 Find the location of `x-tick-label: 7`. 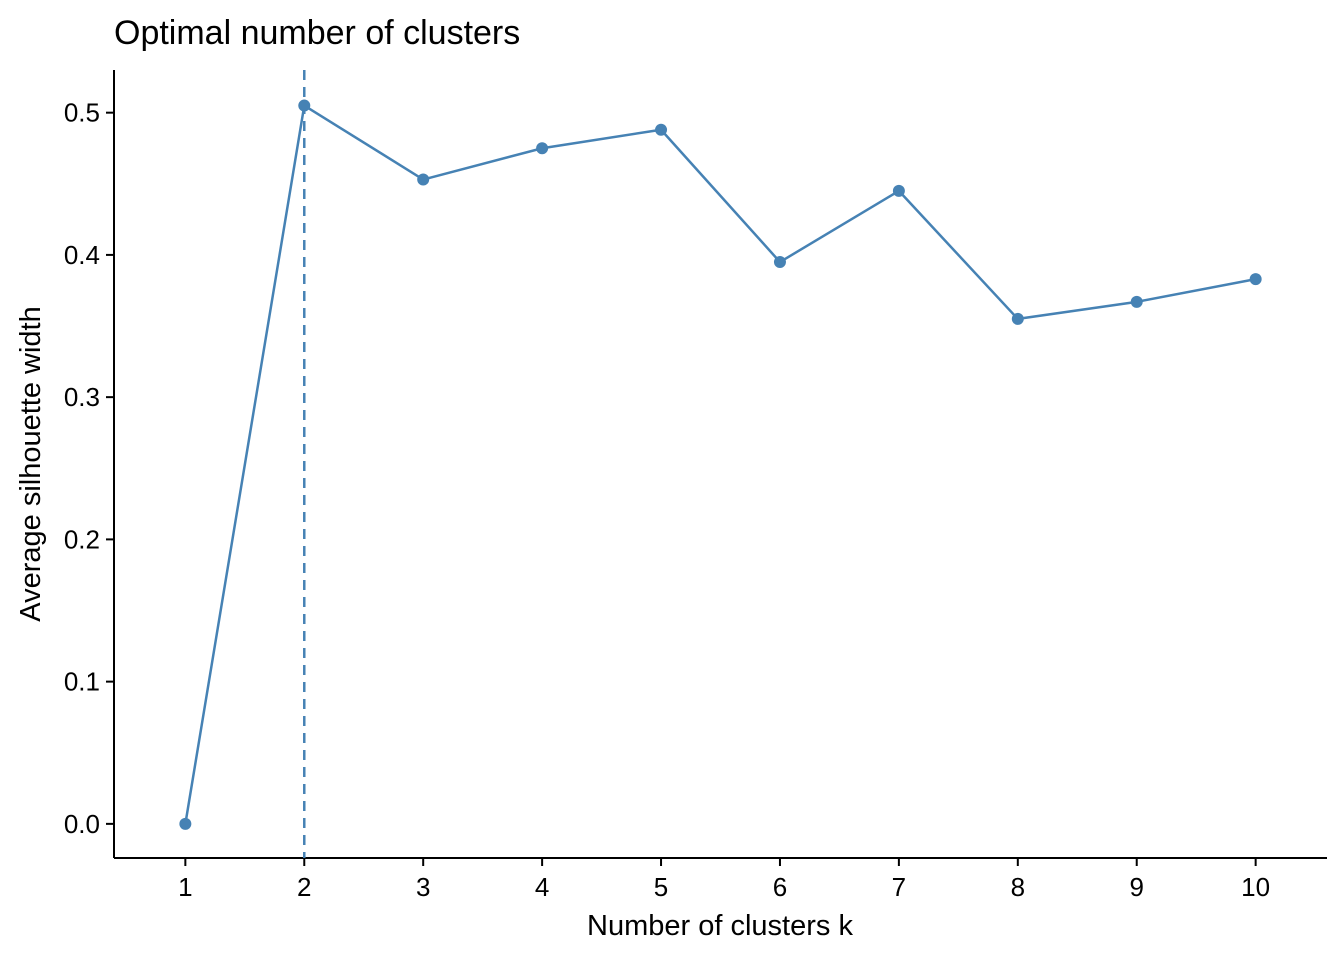

x-tick-label: 7 is located at coordinates (899, 887).